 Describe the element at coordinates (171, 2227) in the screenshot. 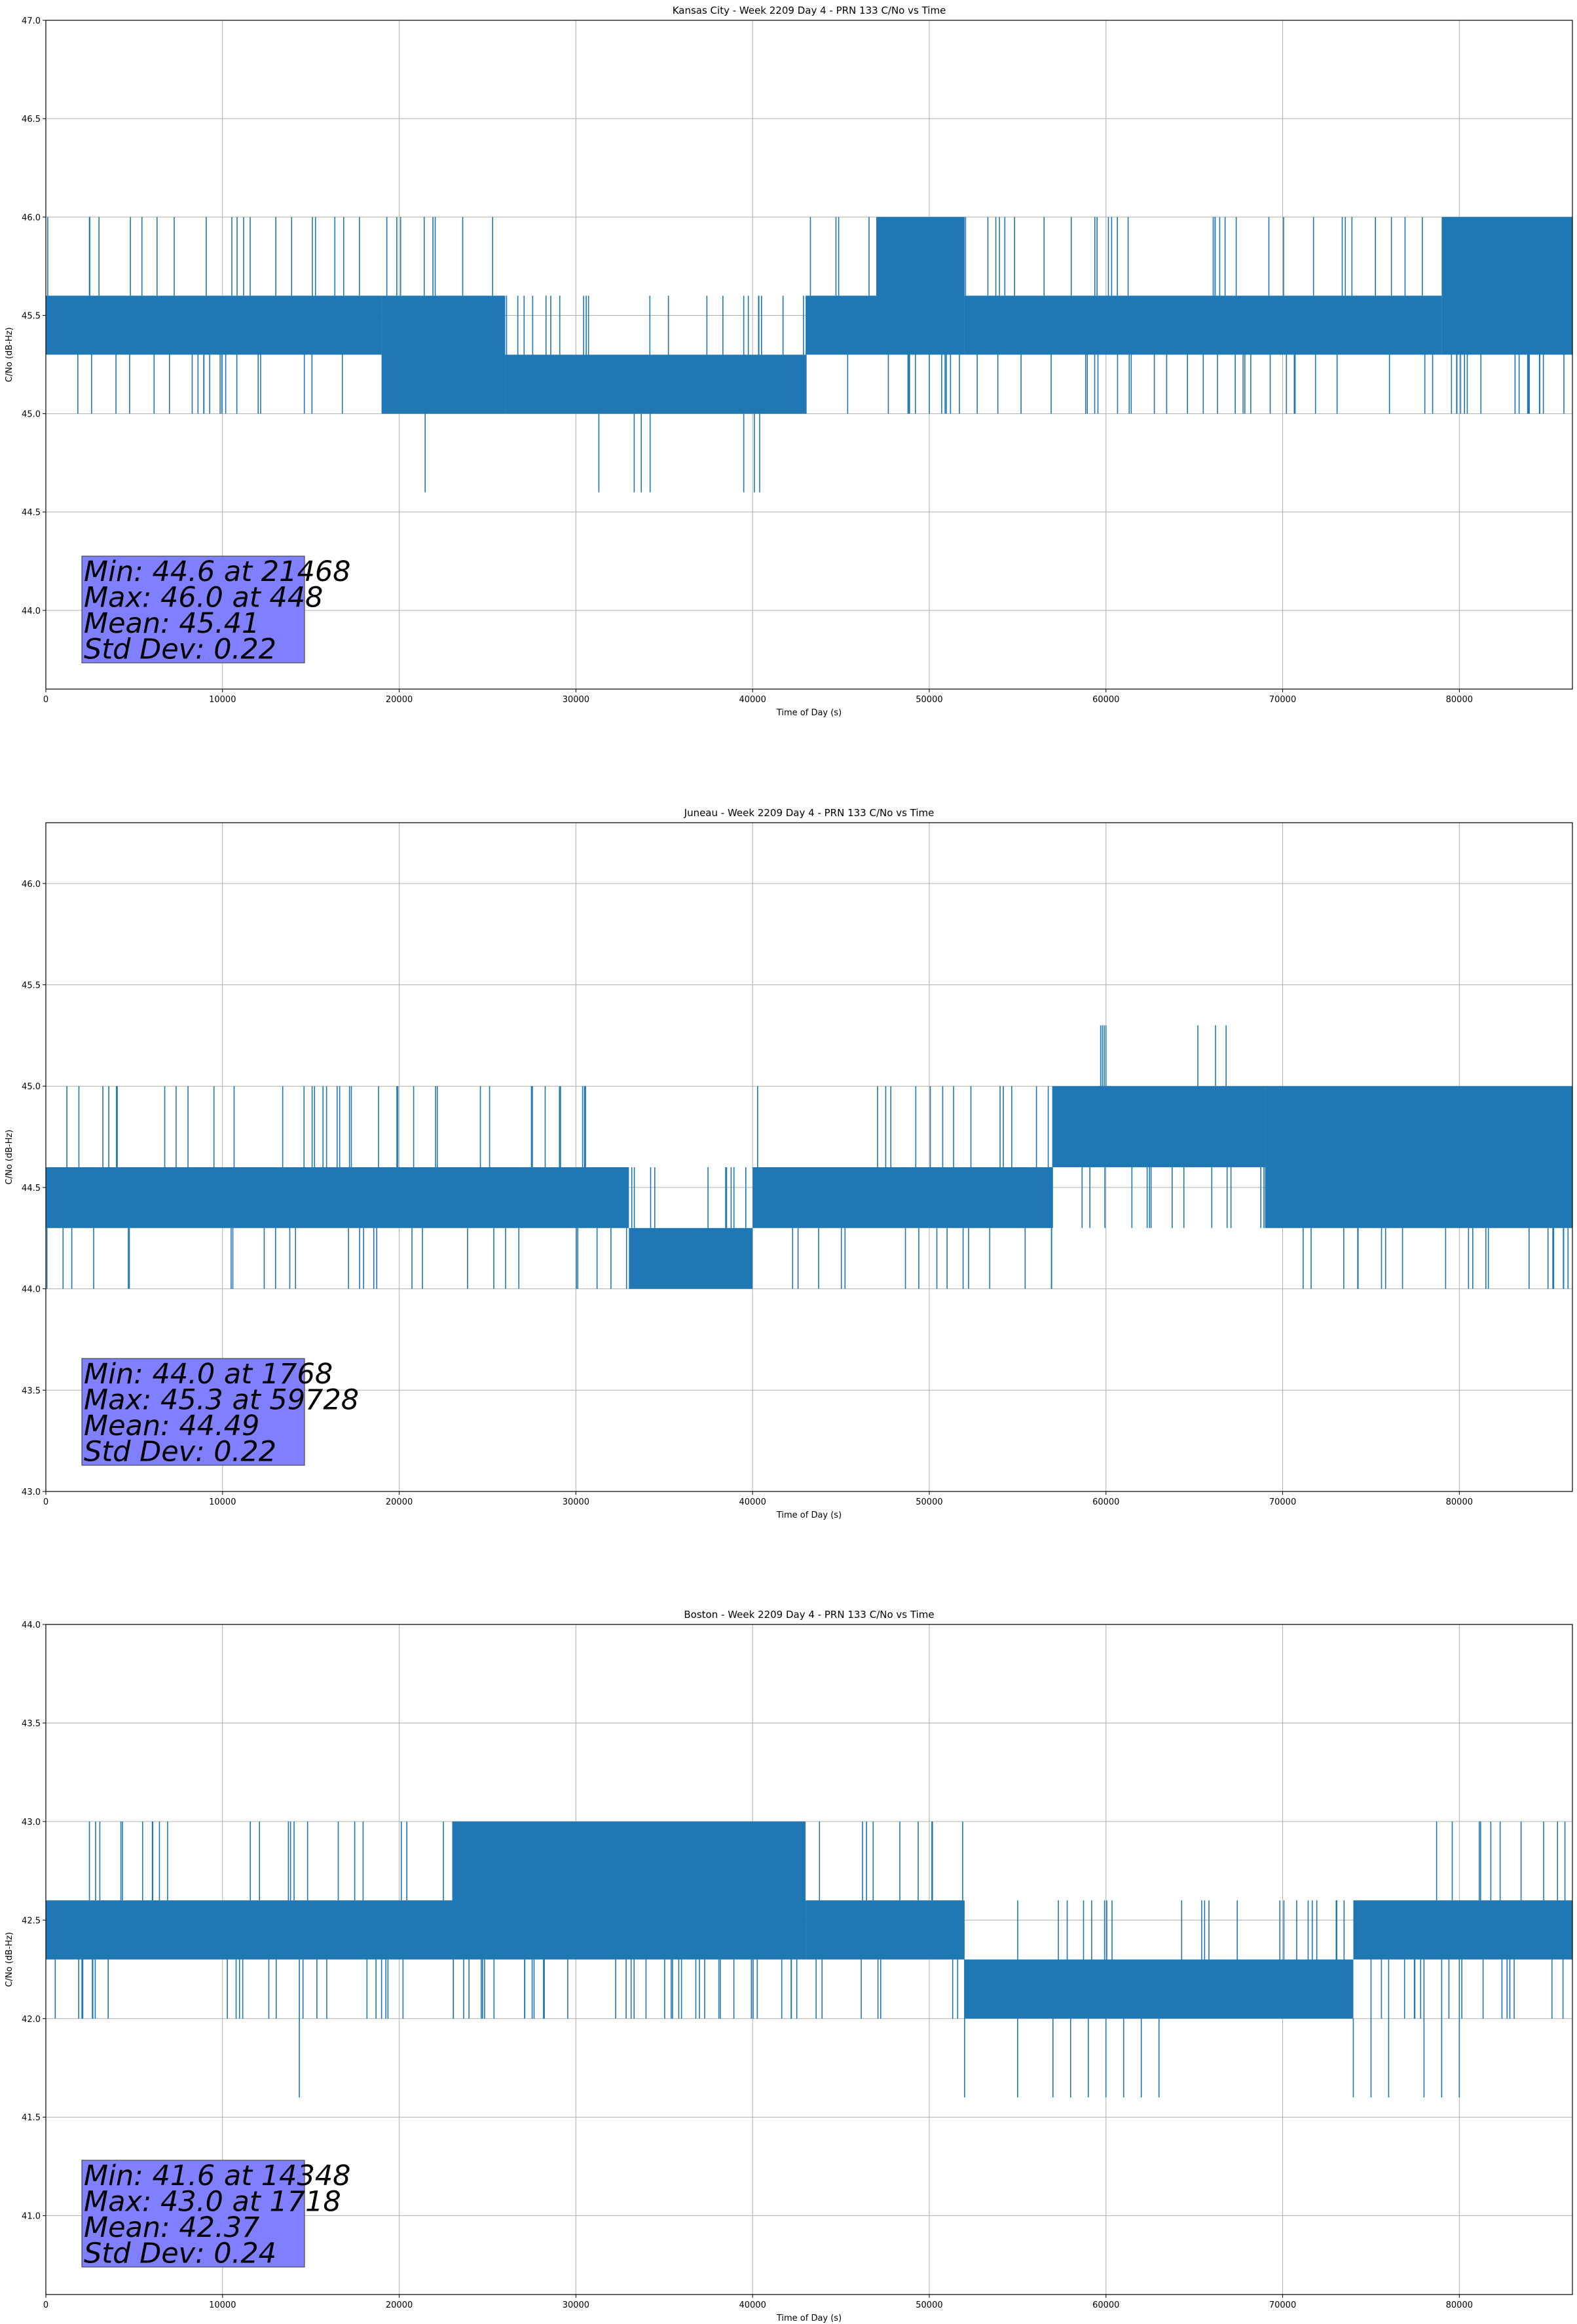

I see `stats-line3: Mean: 42.37` at that location.